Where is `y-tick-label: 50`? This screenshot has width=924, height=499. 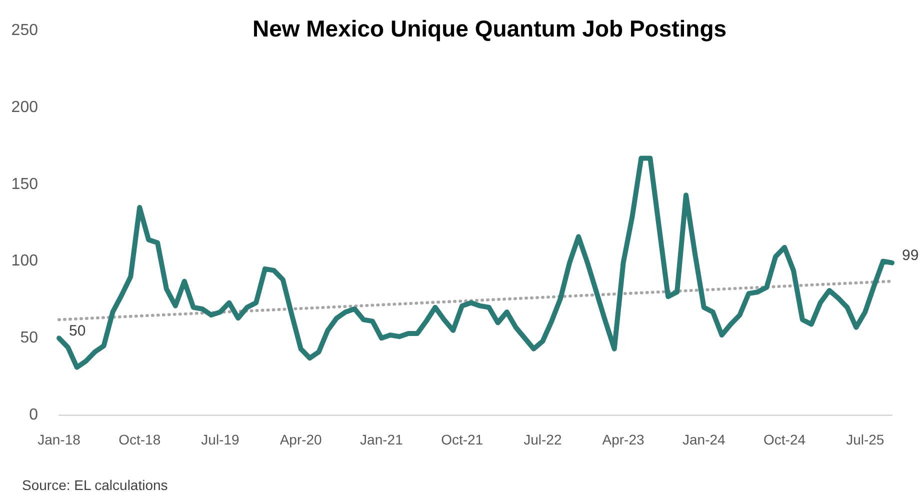
y-tick-label: 50 is located at coordinates (29, 338).